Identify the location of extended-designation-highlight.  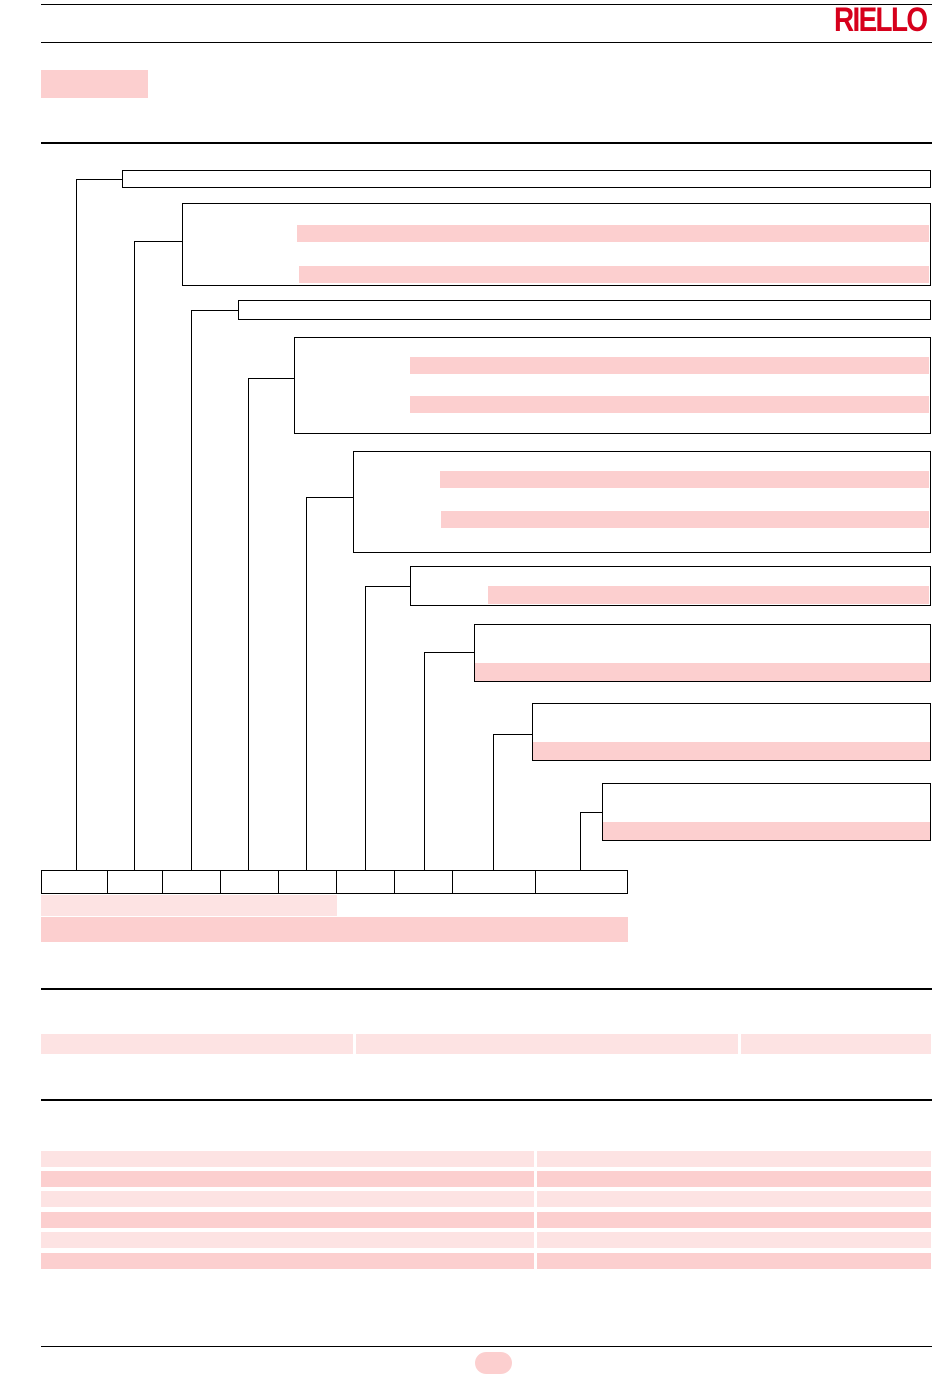
(334, 929).